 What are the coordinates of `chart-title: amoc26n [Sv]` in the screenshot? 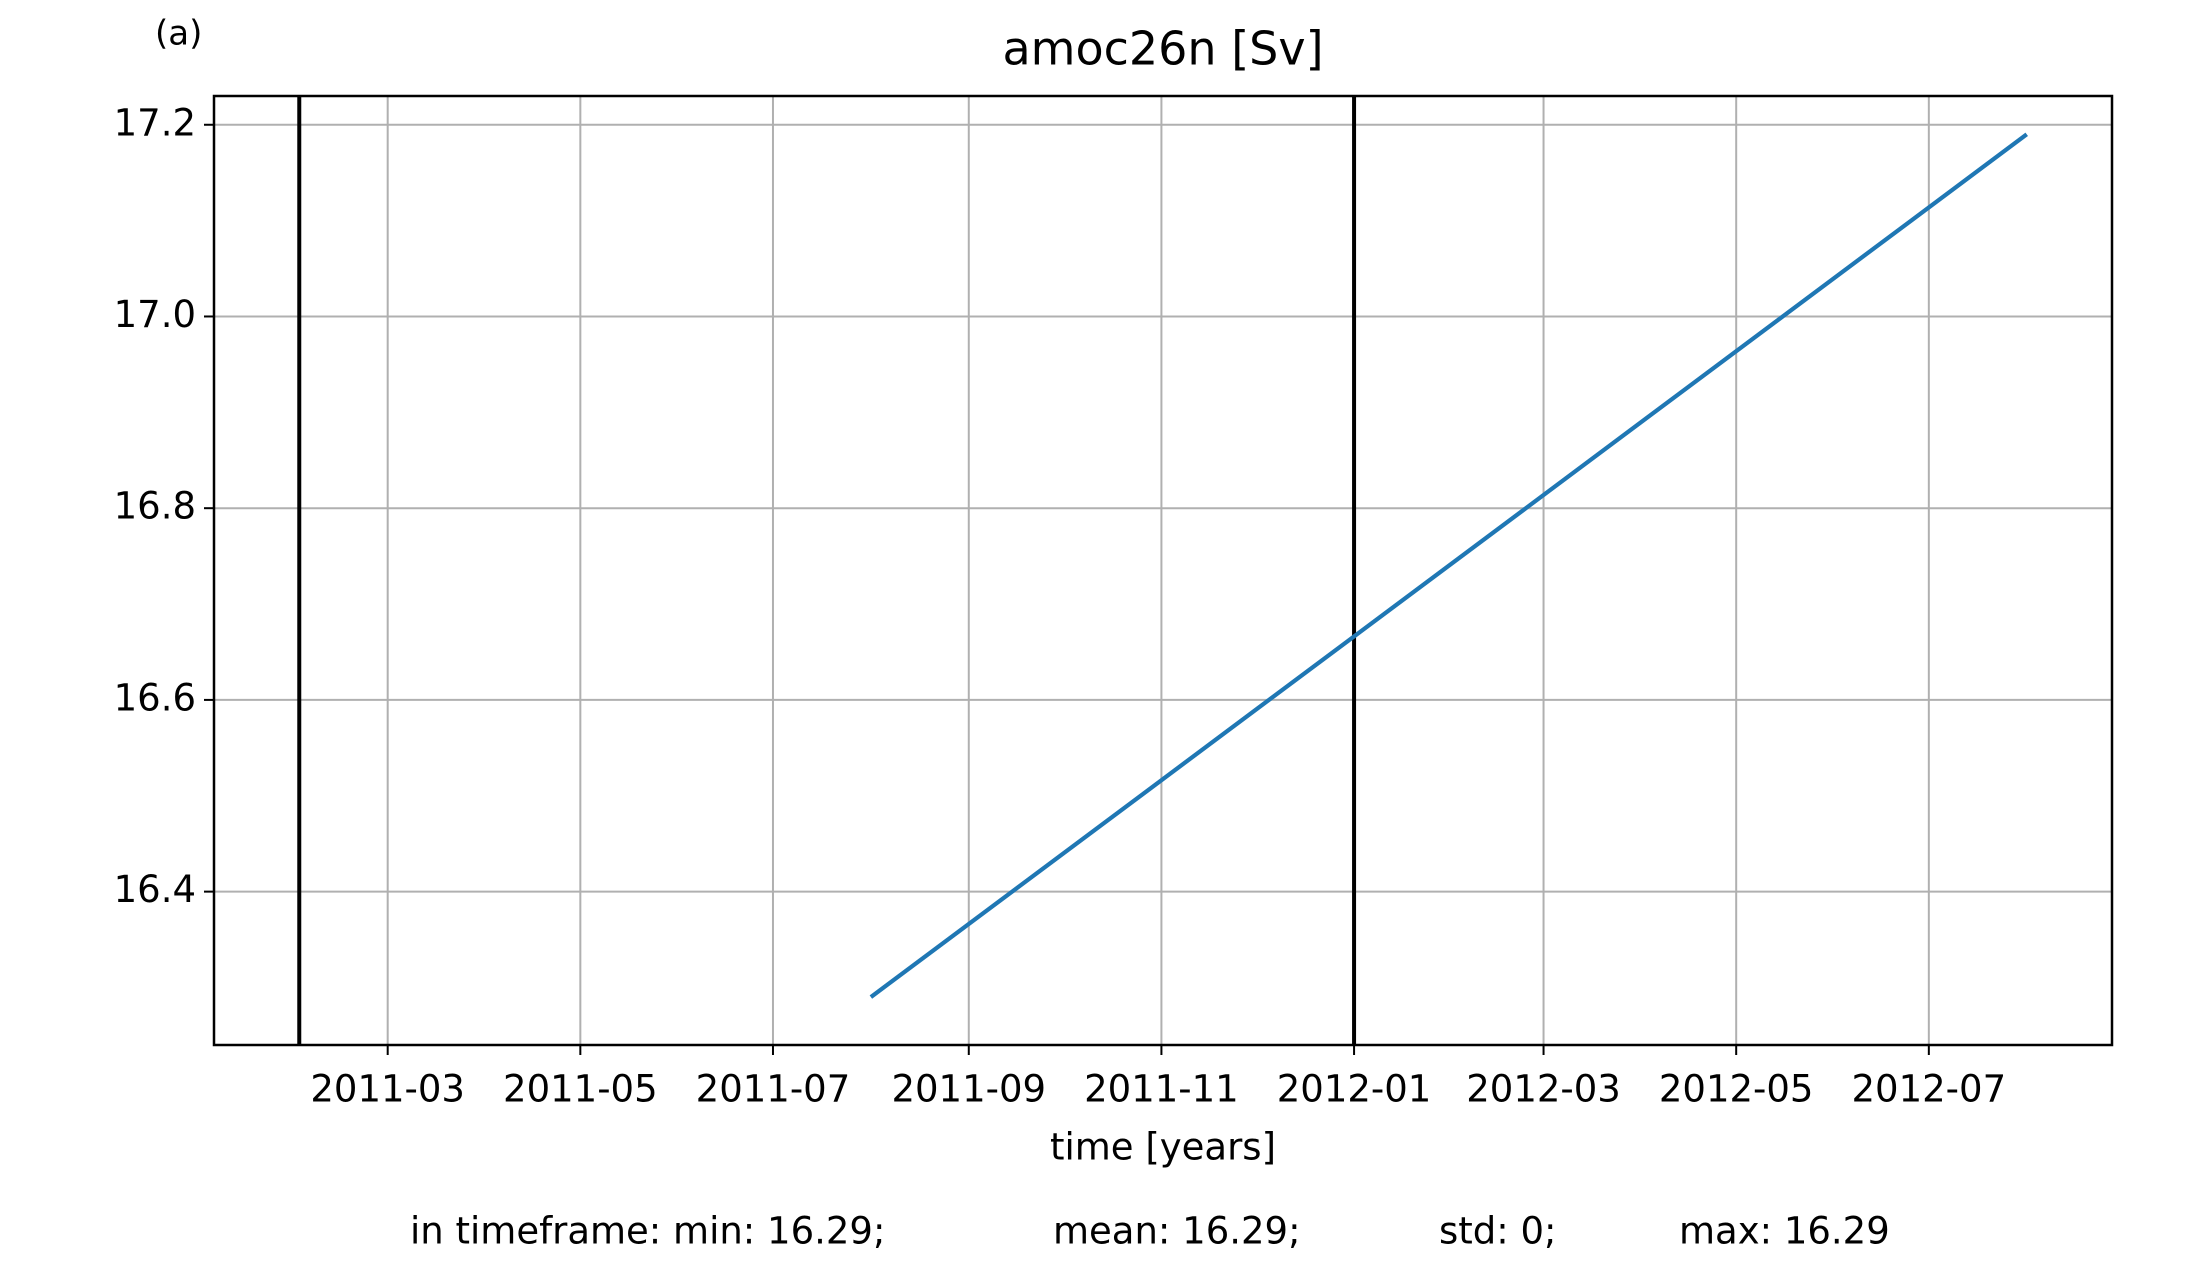 It's located at (1162, 49).